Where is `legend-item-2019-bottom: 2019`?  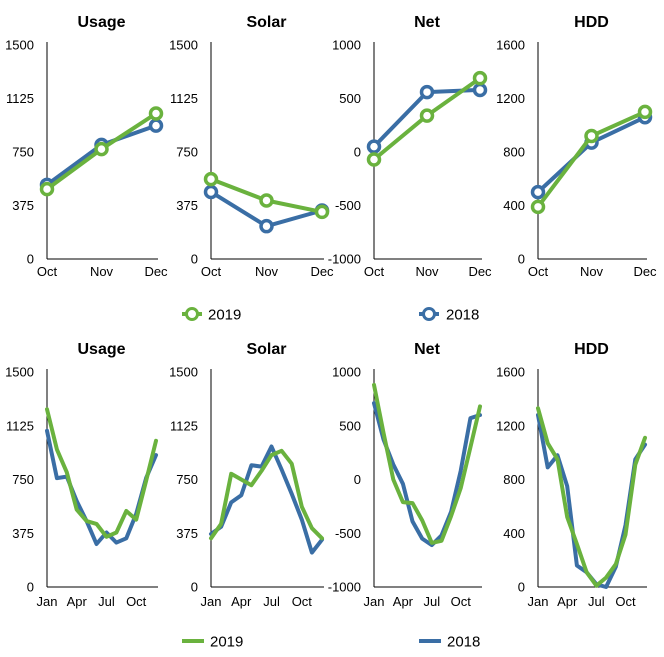 legend-item-2019-bottom: 2019 is located at coordinates (212, 642).